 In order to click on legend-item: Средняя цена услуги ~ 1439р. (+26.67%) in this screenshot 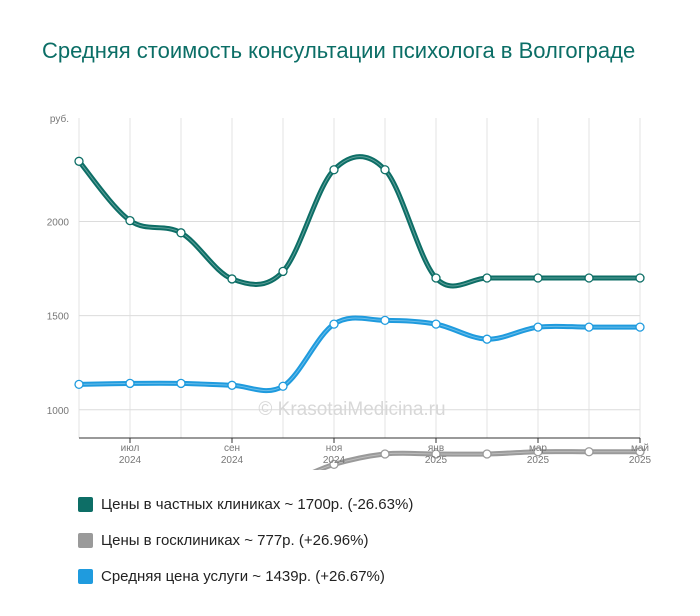, I will do `click(245, 576)`.